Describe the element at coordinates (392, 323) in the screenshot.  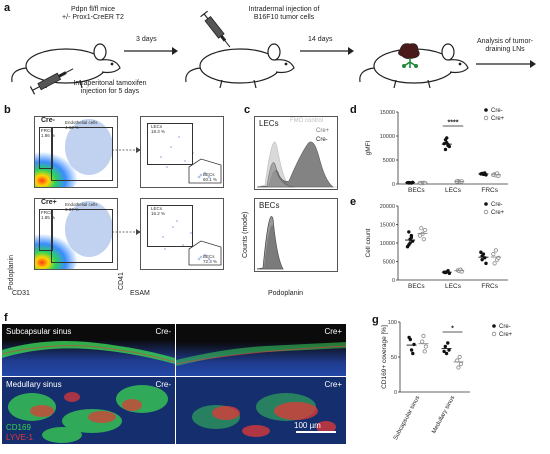
I see `y-tick-label: 100` at that location.